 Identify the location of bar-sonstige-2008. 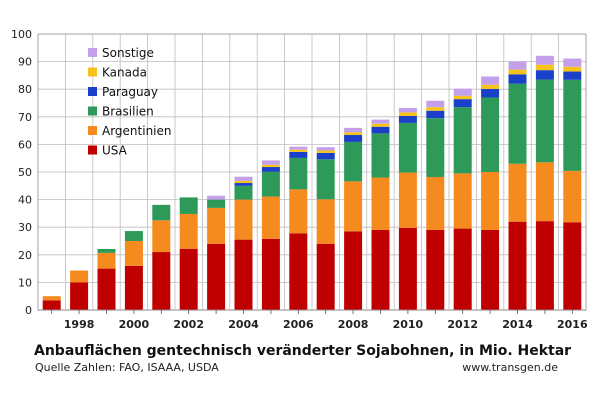
(353, 130).